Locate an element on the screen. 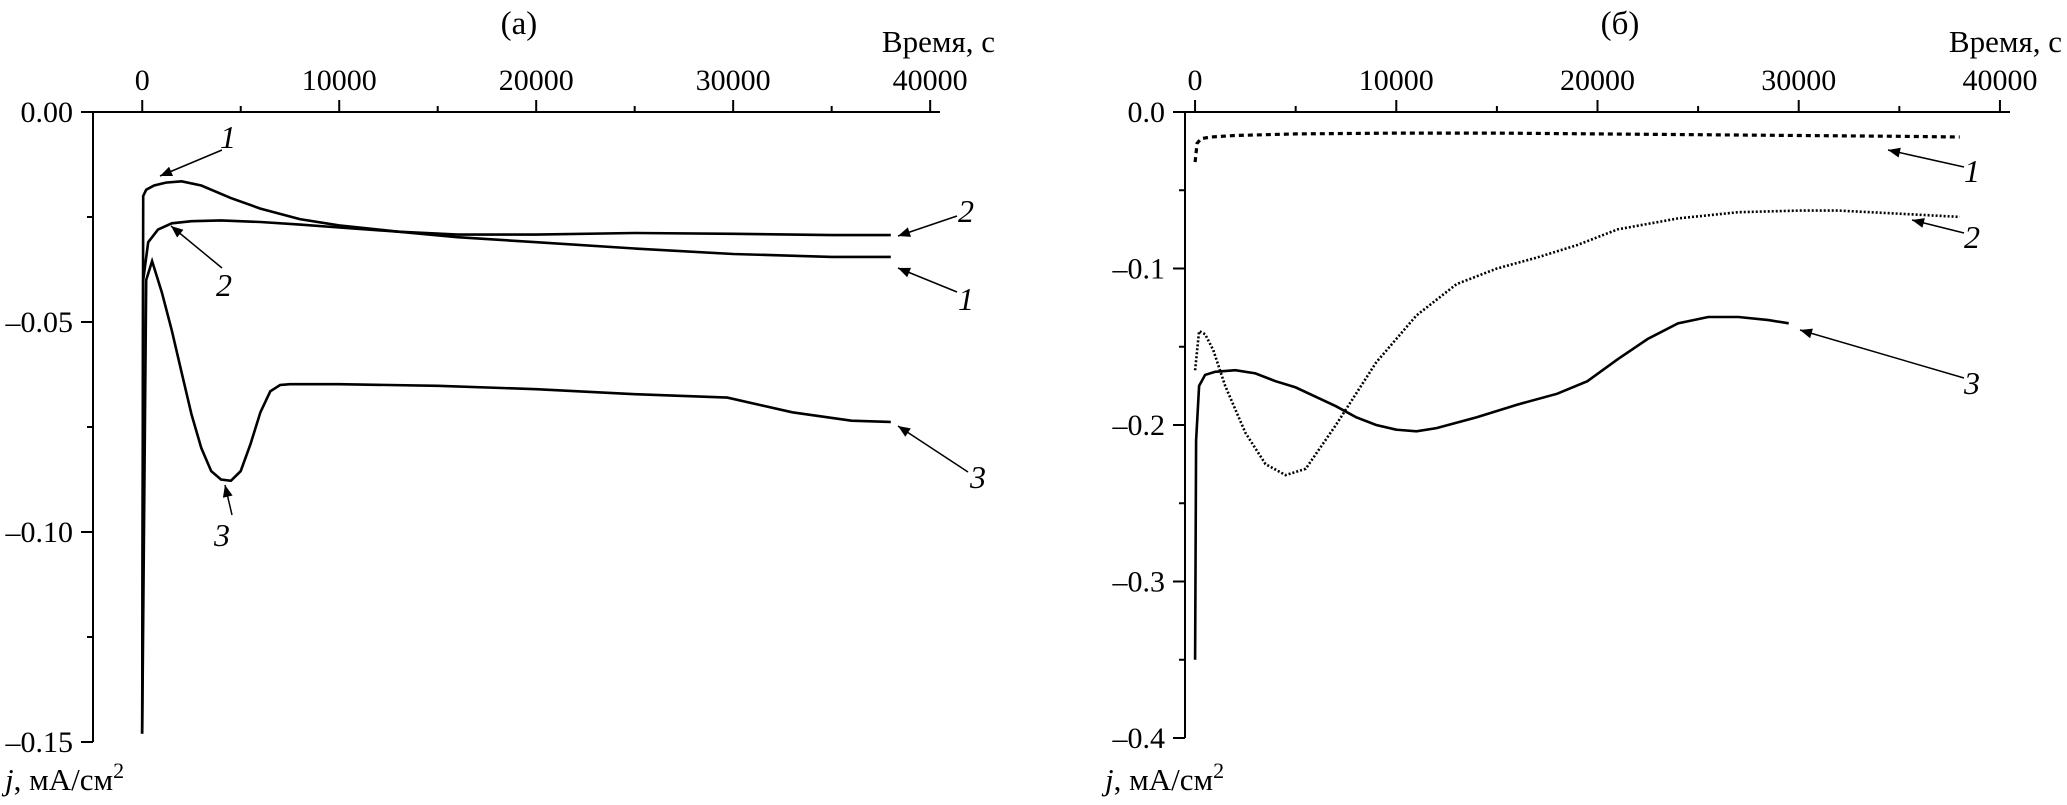 This screenshot has width=2067, height=805. y-tick-label: –0.2 is located at coordinates (1139, 425).